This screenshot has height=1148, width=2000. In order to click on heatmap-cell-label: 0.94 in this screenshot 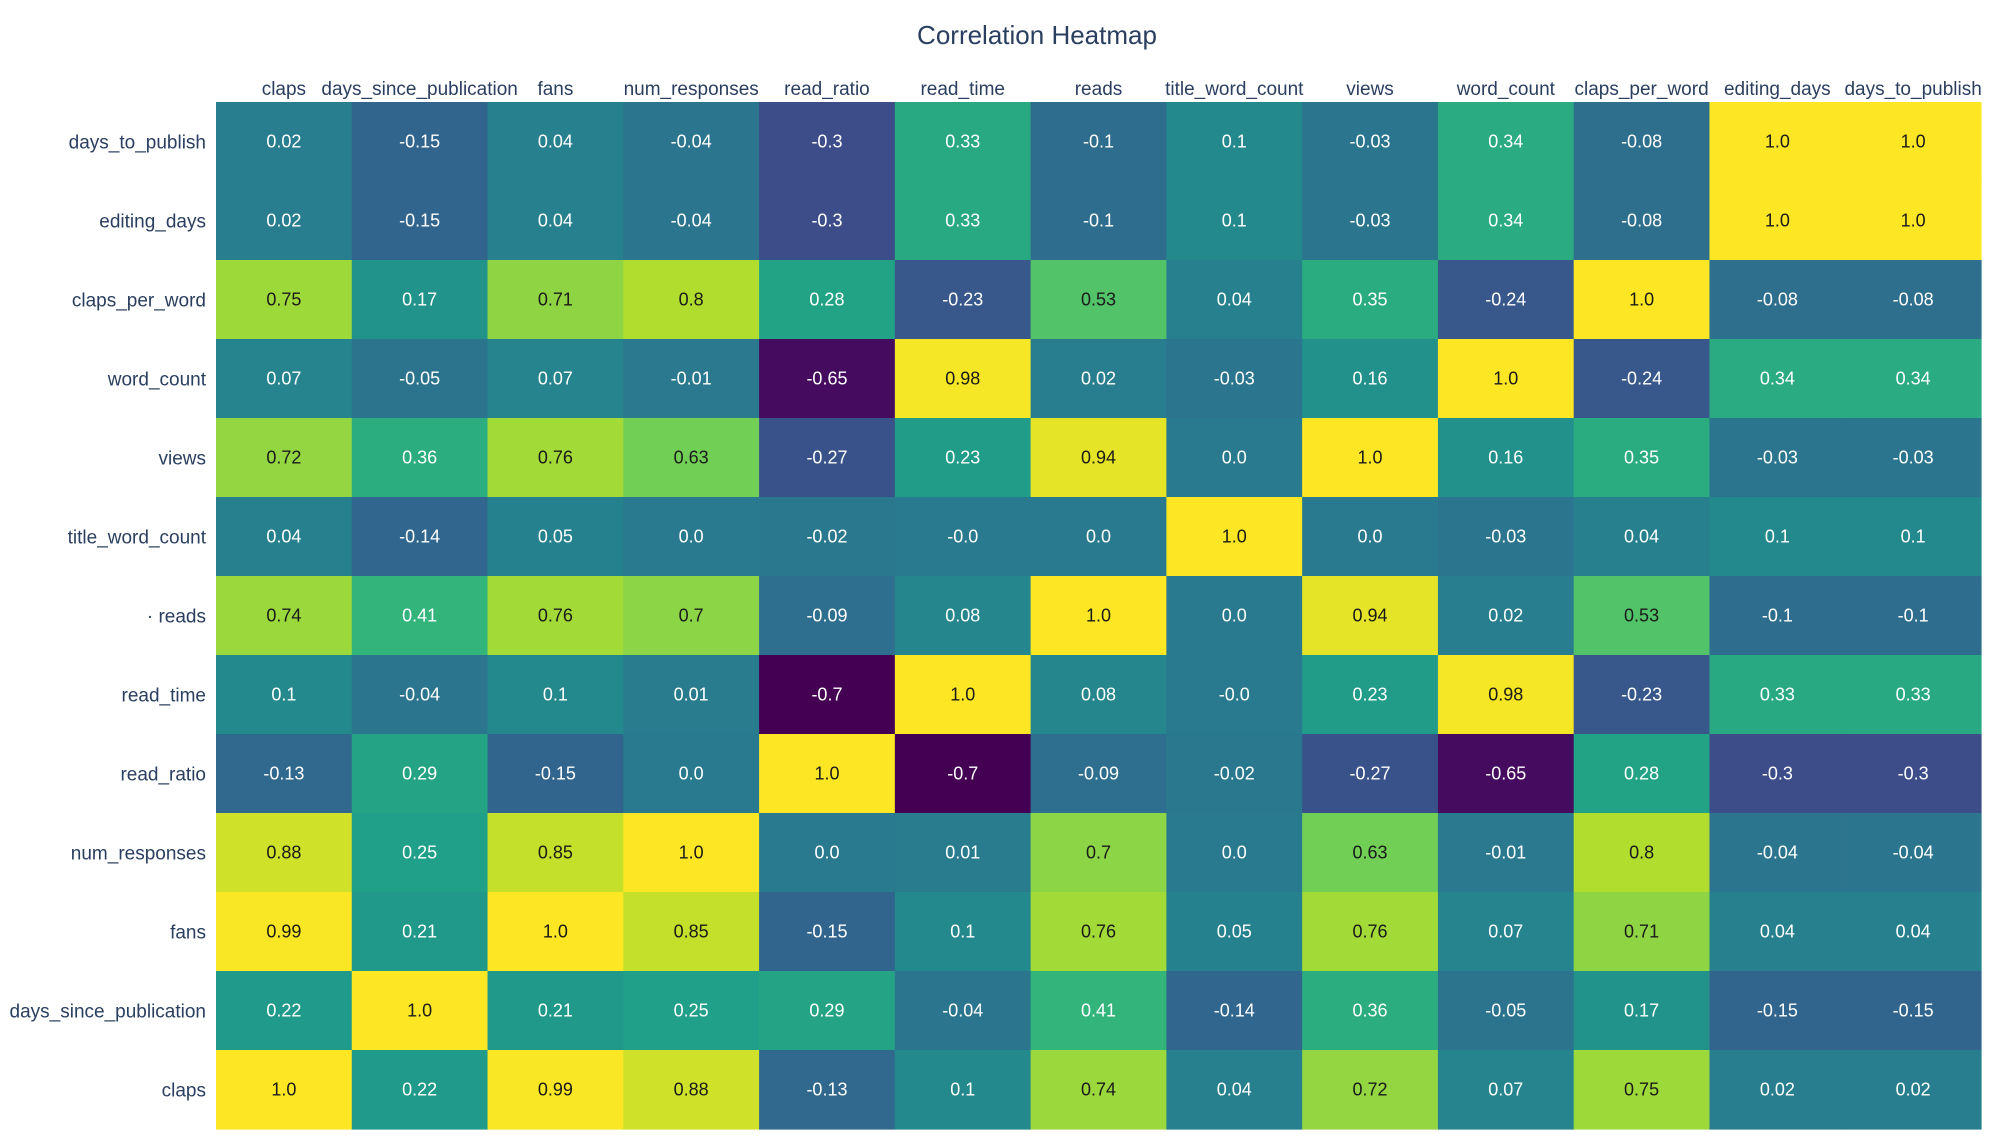, I will do `click(1370, 616)`.